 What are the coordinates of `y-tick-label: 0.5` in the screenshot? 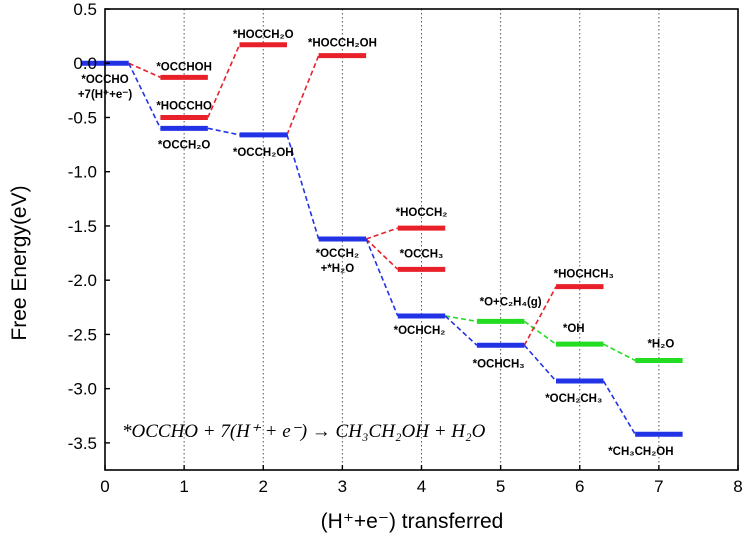 It's located at (85, 9).